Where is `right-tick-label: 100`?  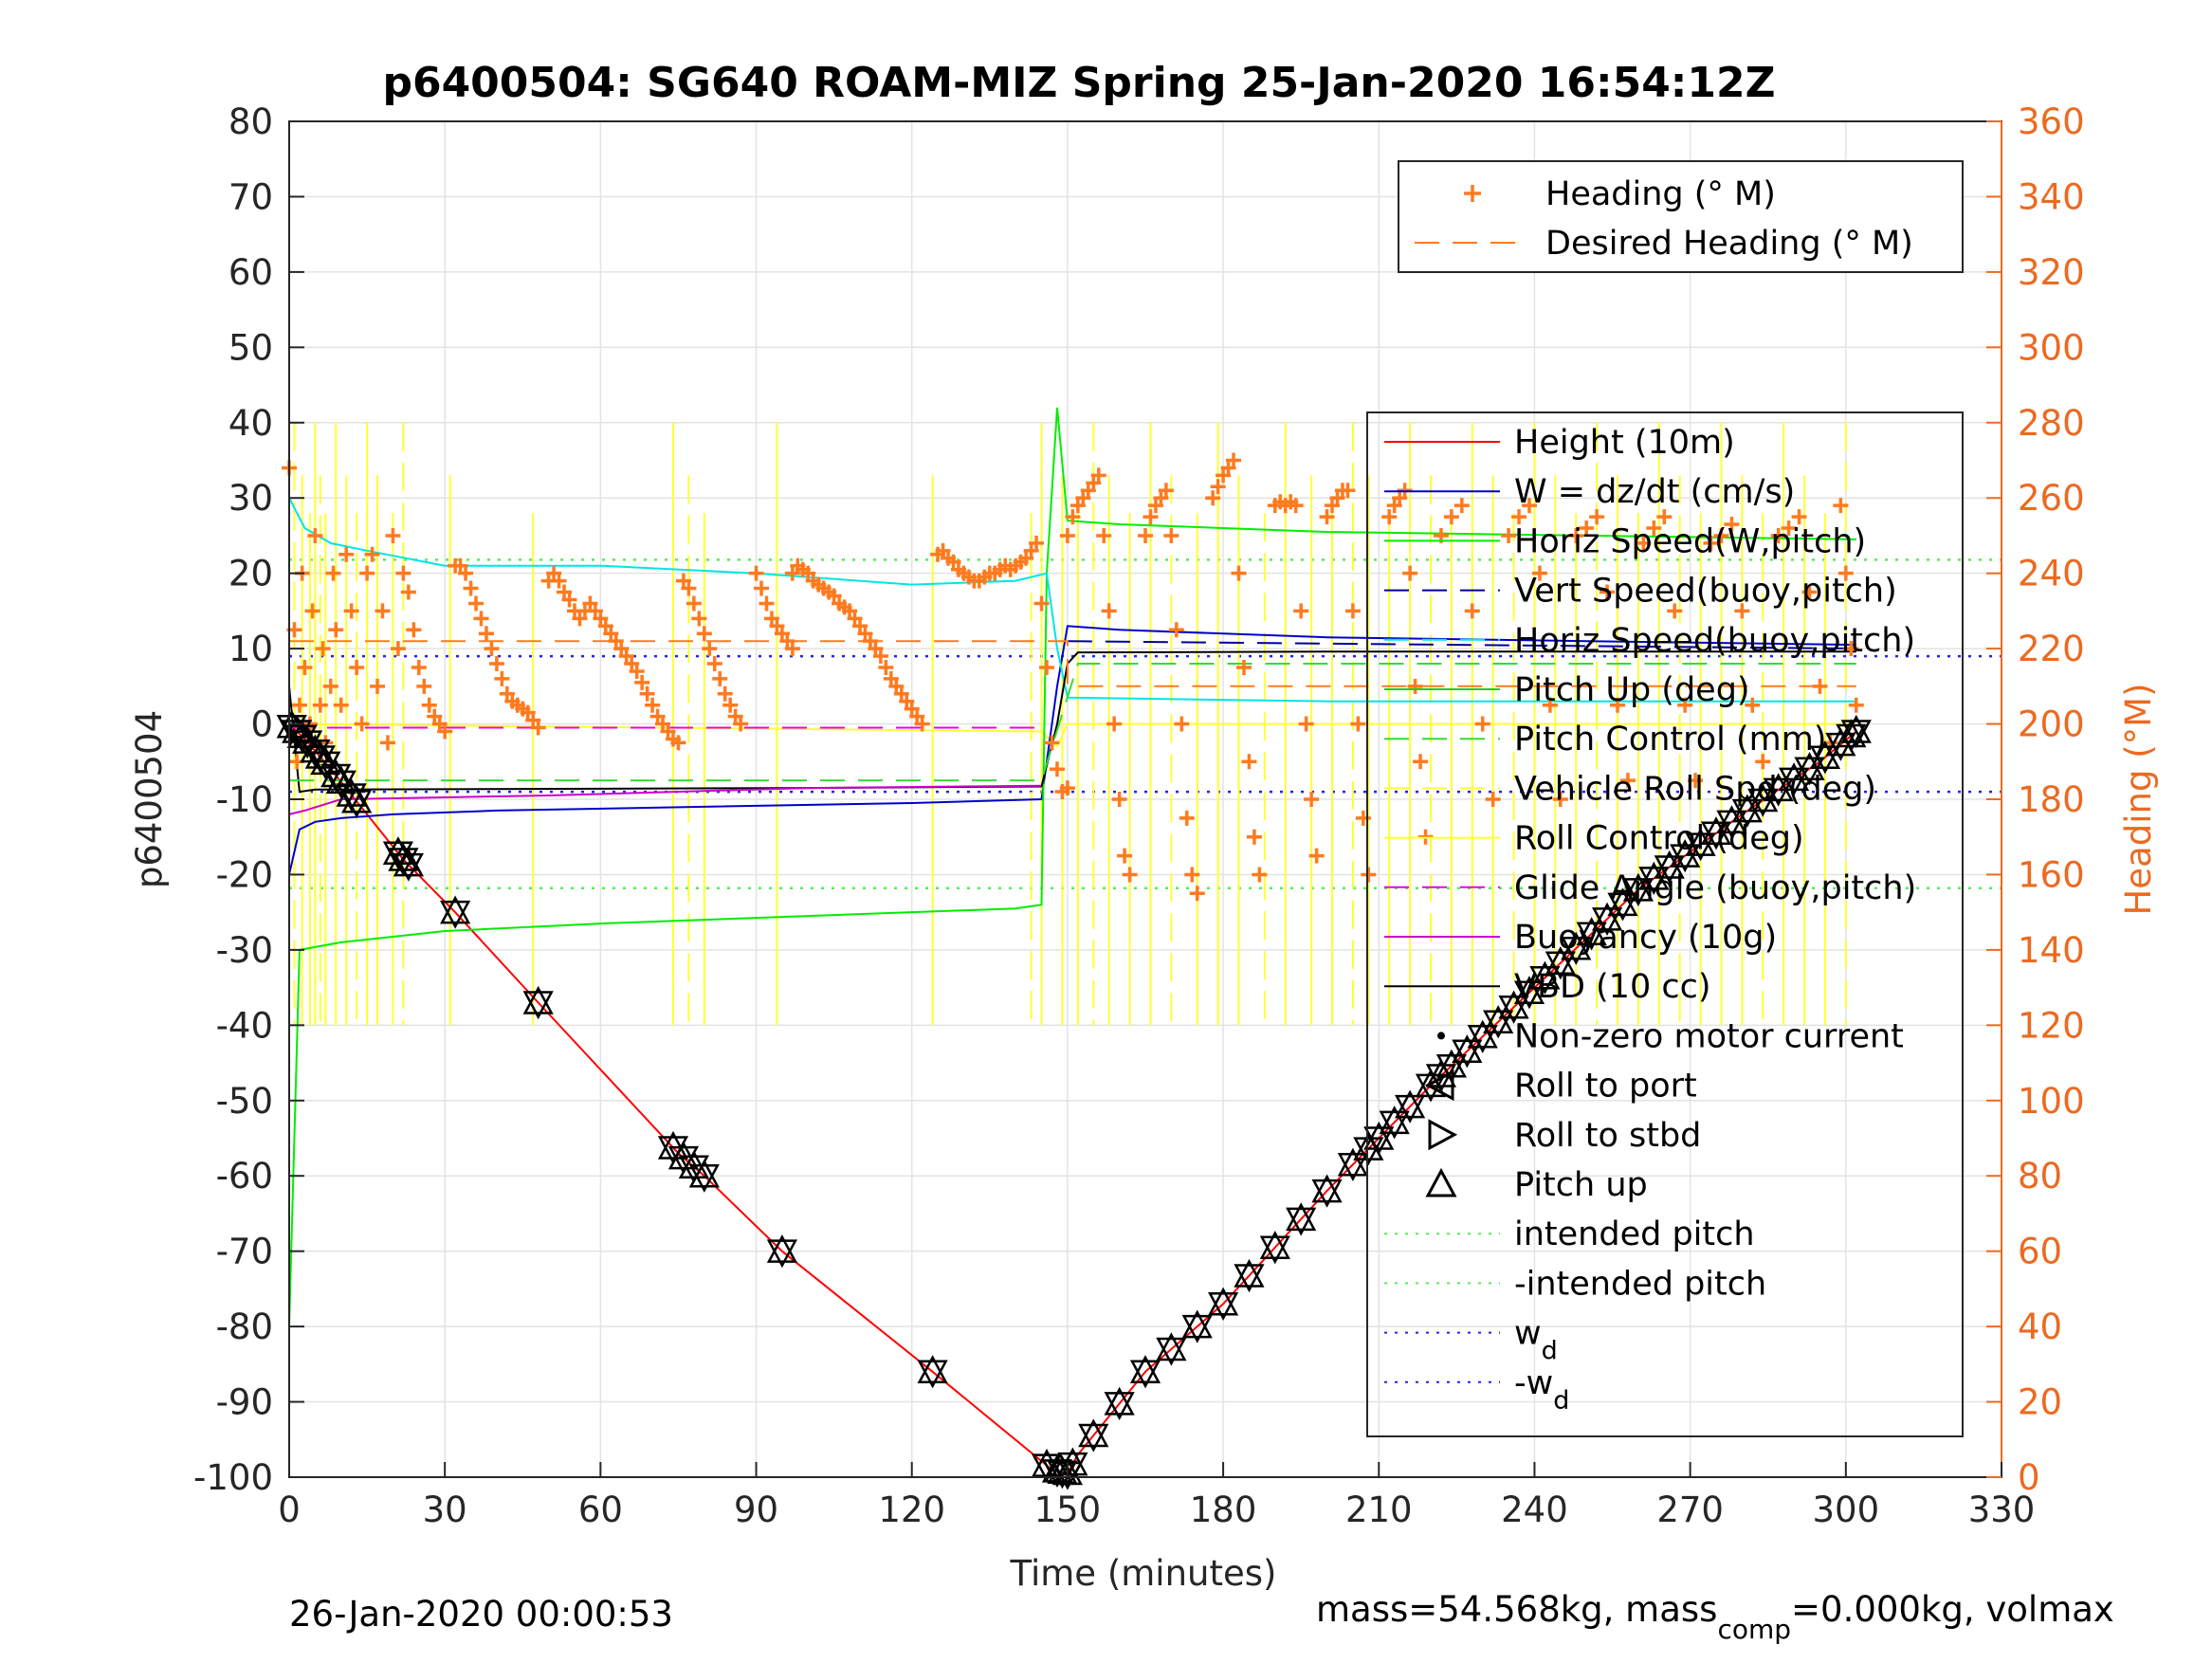
right-tick-label: 100 is located at coordinates (2051, 1101).